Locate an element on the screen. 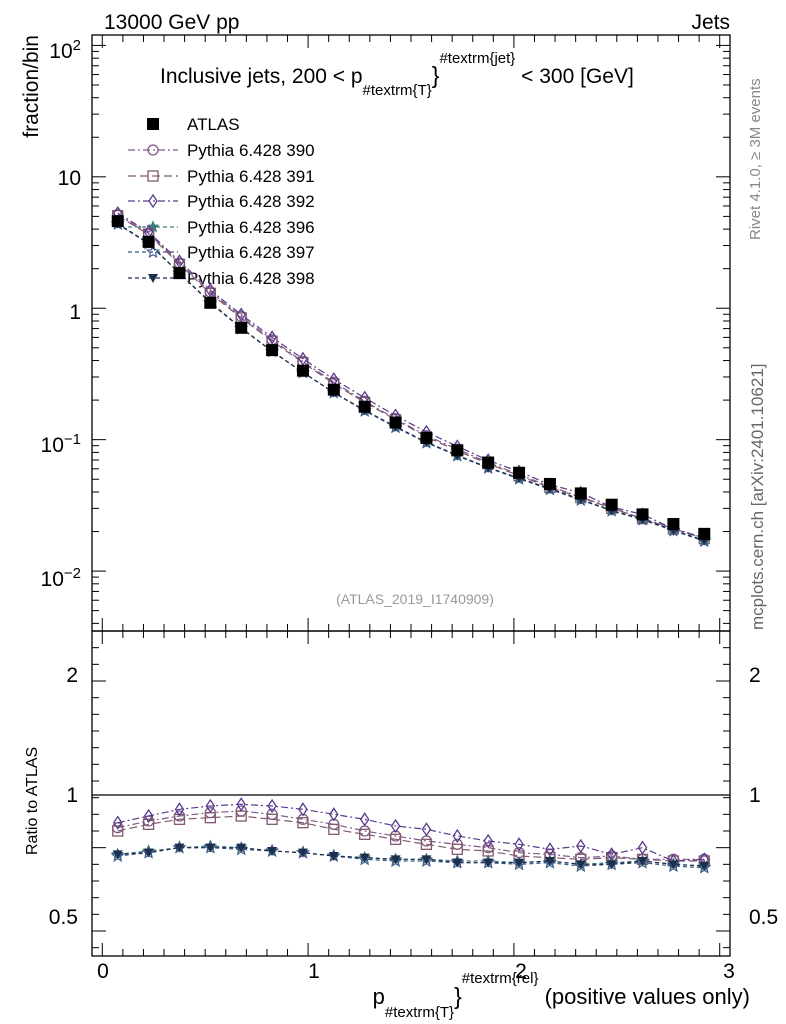  y-axis-label: fraction/bin is located at coordinates (31, 86).